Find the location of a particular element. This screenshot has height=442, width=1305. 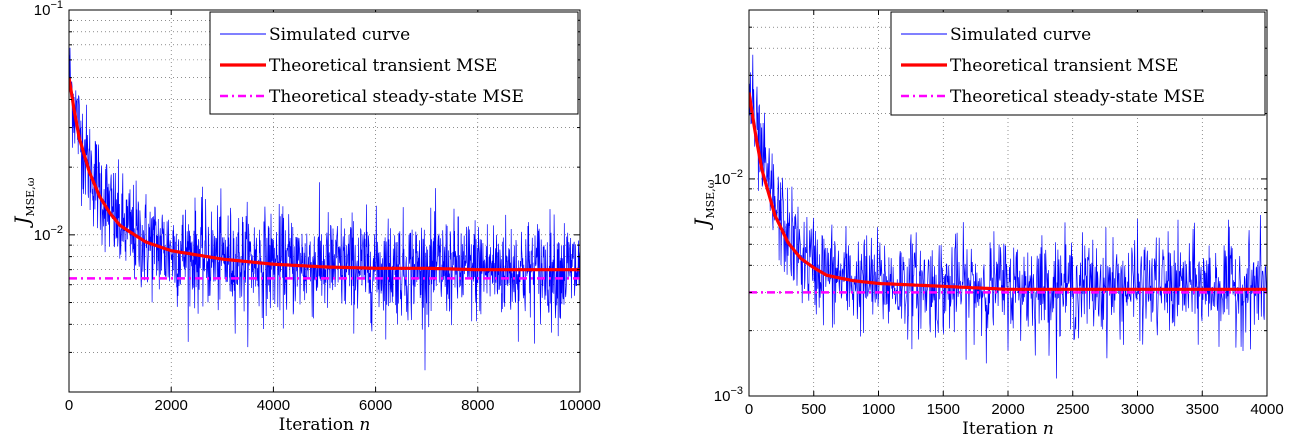

y-tick-exp: −3 is located at coordinates (736, 391).